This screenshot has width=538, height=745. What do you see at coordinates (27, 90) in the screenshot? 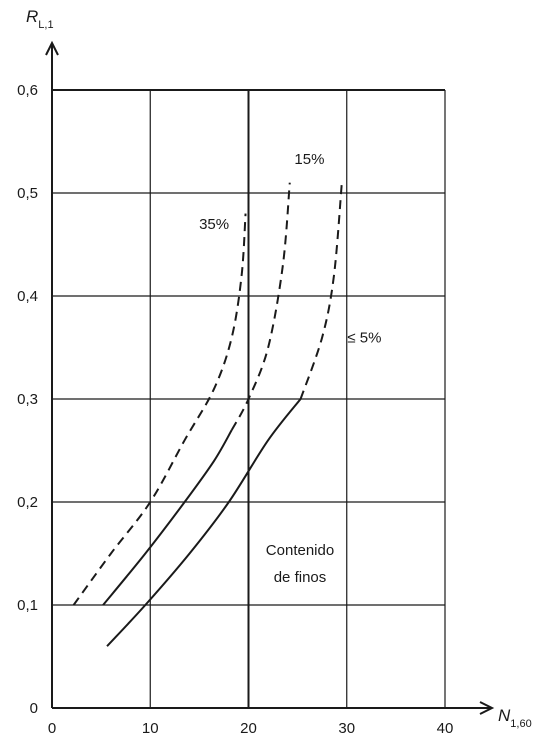
I see `y-tick-label: 0,6` at bounding box center [27, 90].